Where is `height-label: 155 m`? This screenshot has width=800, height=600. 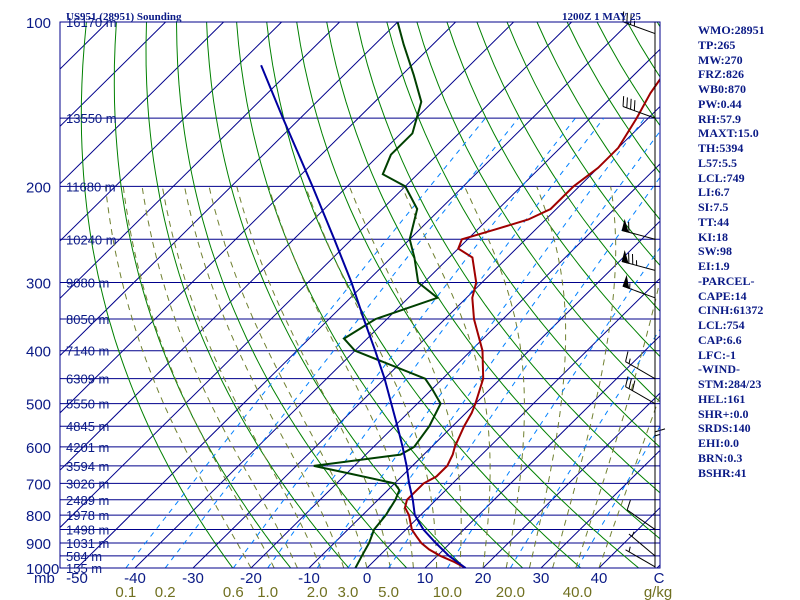
height-label: 155 m is located at coordinates (84, 568).